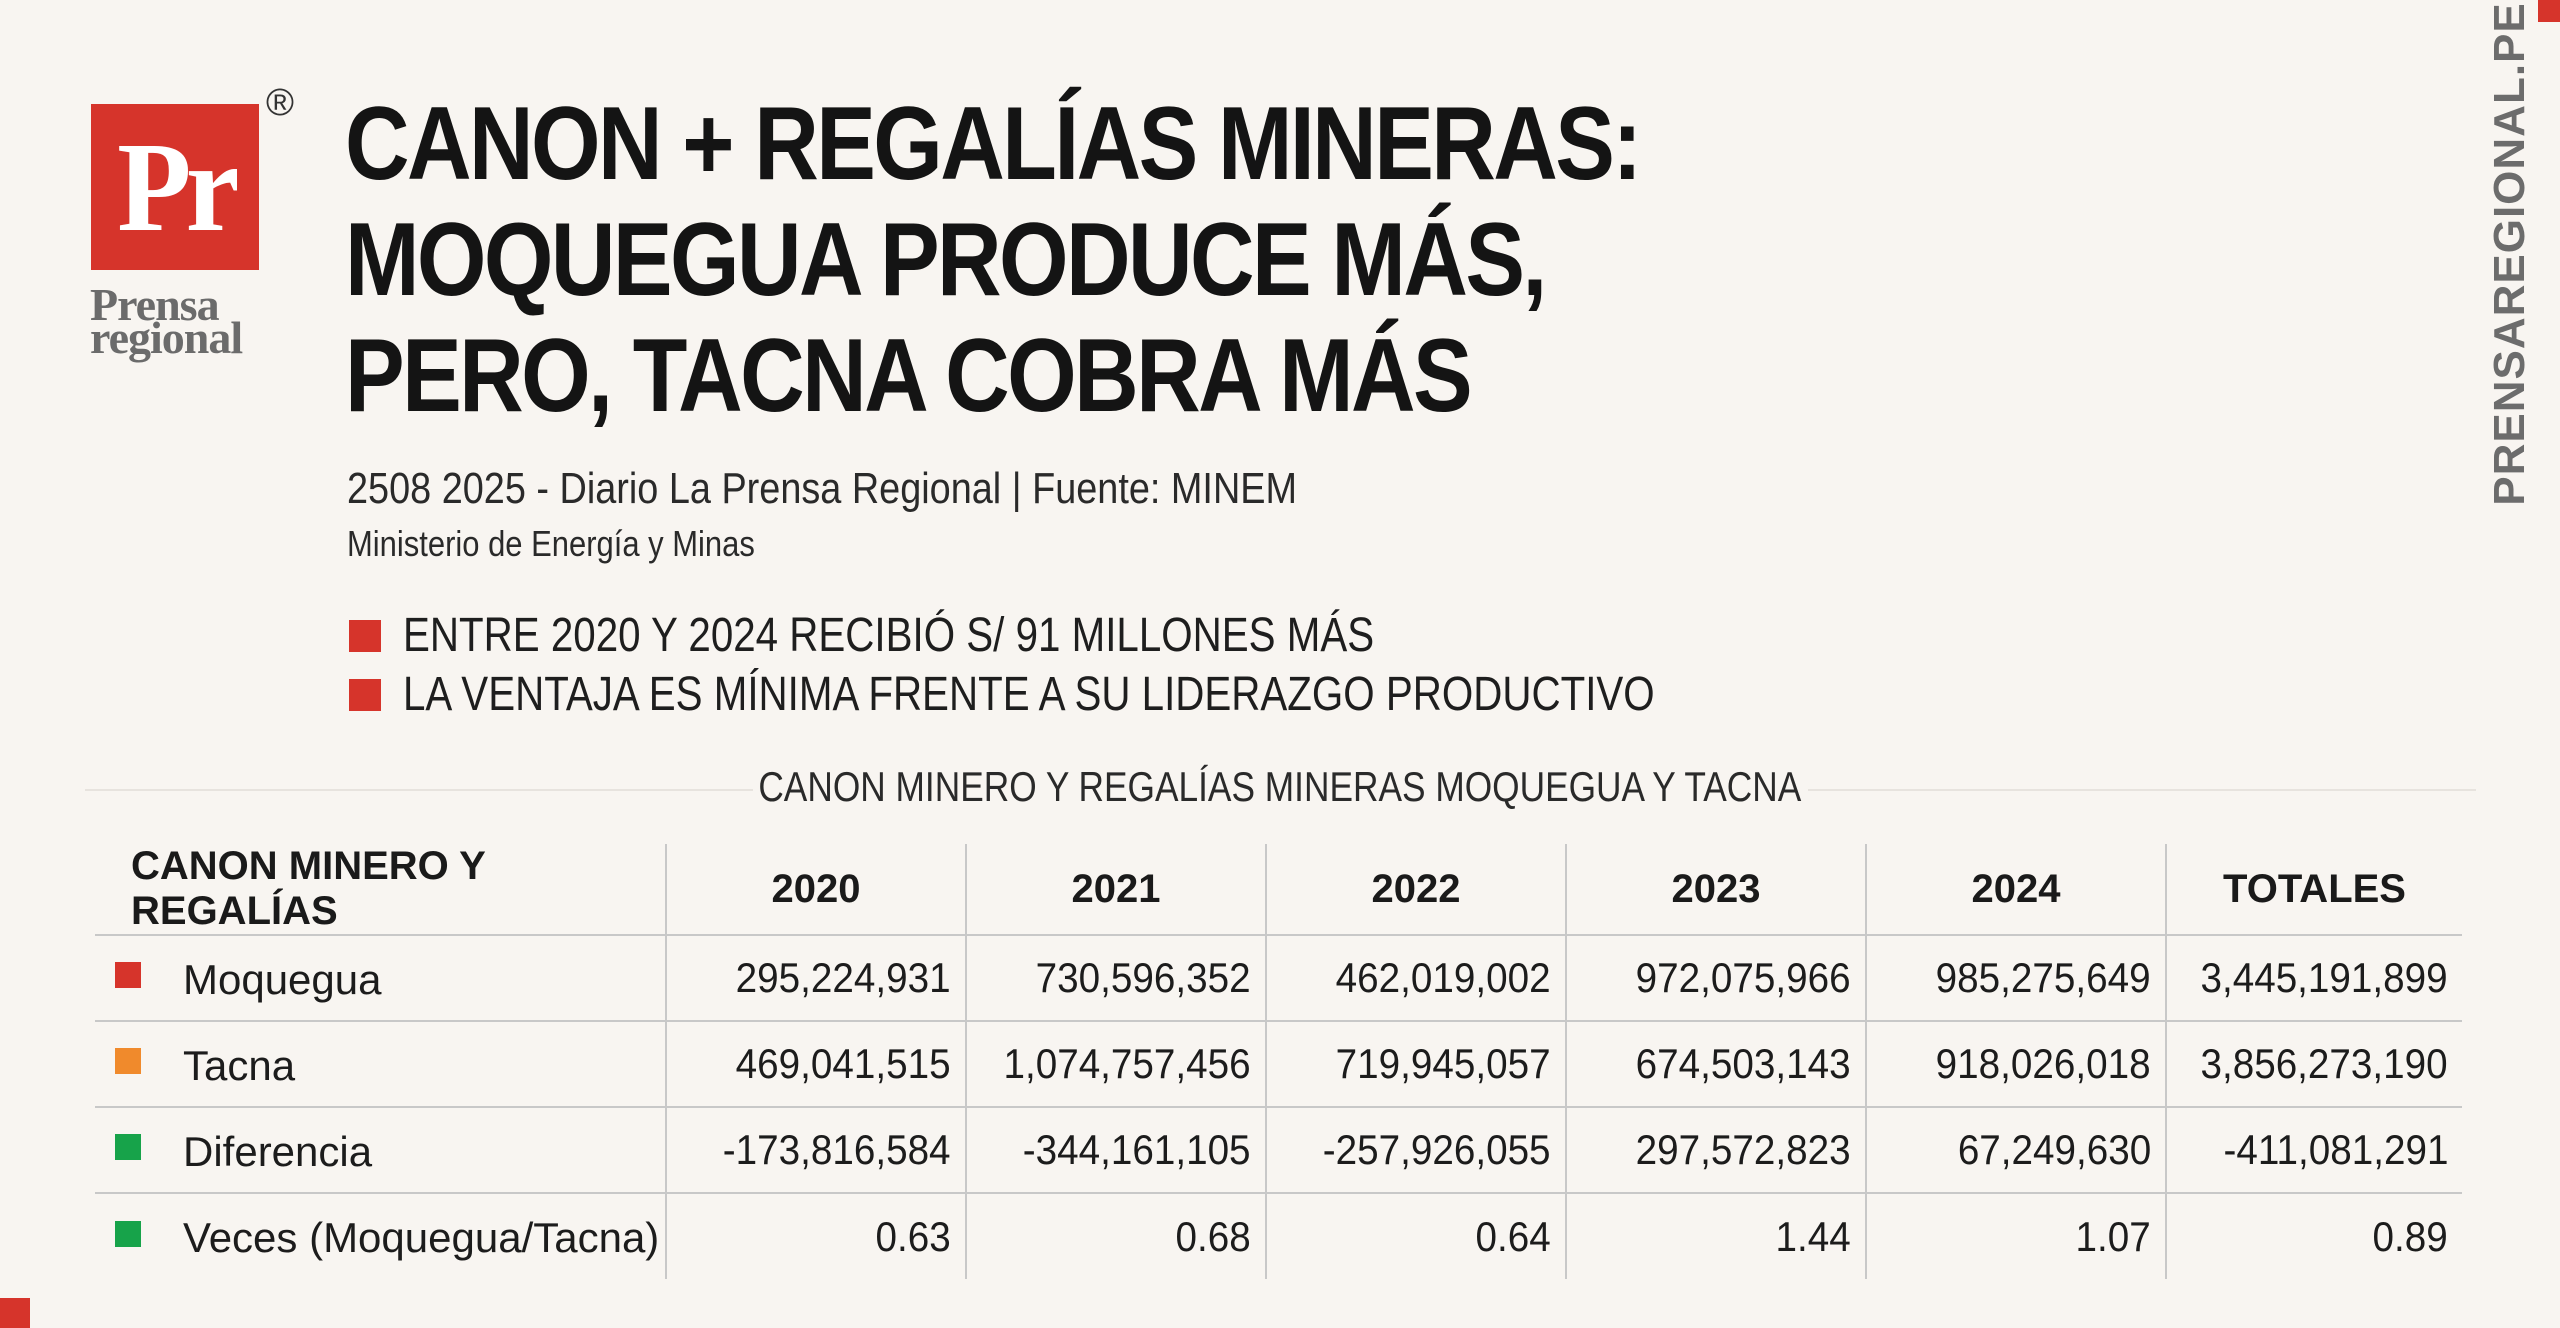 The image size is (2560, 1328). I want to click on brand-wordmark: Prensa regional, so click(177, 321).